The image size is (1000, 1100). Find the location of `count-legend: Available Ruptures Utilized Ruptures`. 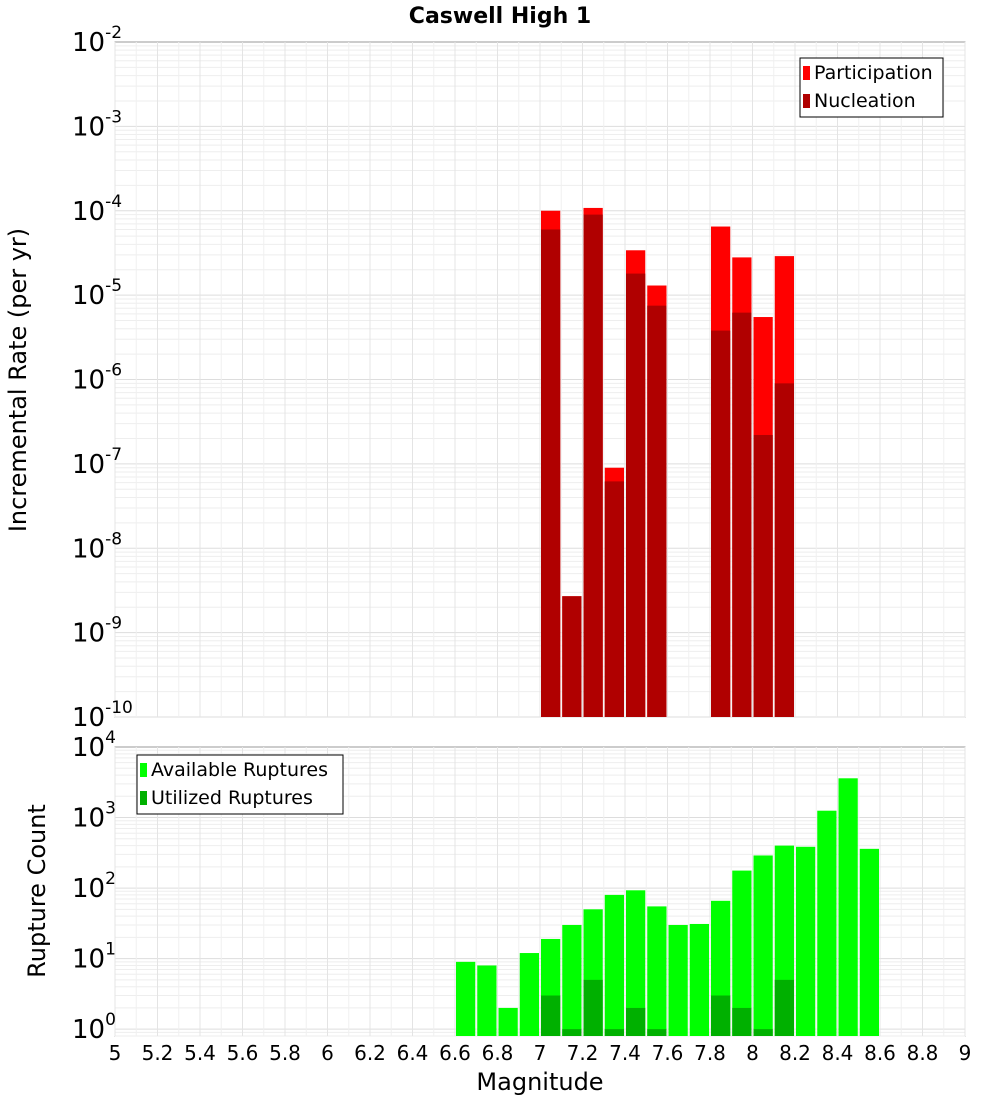

count-legend: Available Ruptures Utilized Ruptures is located at coordinates (240, 784).